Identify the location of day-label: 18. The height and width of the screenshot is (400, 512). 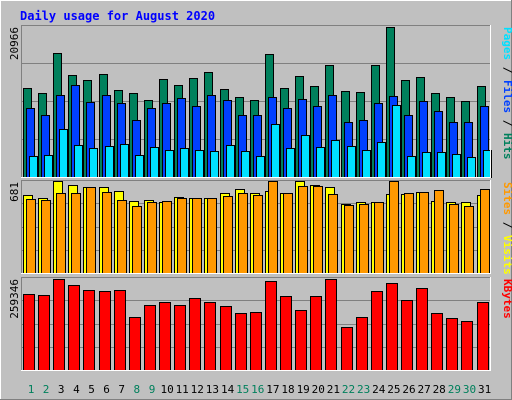
(287, 389).